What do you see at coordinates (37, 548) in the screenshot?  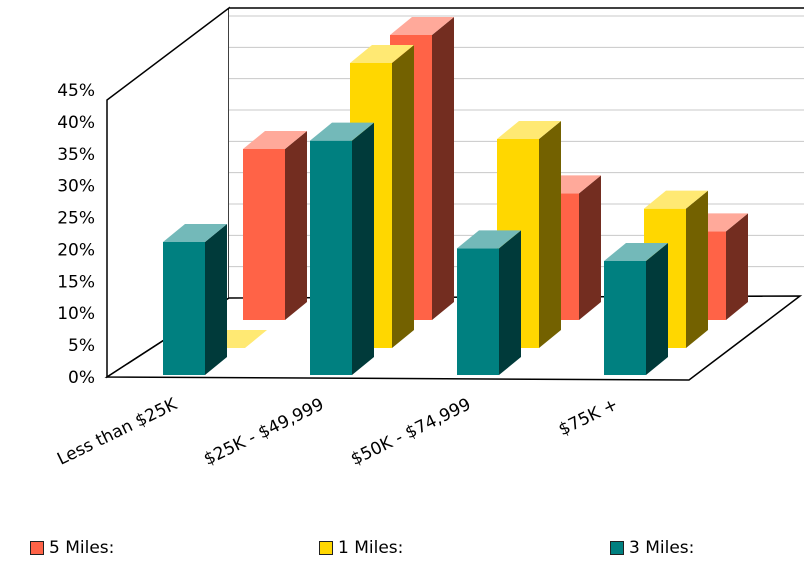 I see `legend-swatch-5-miles` at bounding box center [37, 548].